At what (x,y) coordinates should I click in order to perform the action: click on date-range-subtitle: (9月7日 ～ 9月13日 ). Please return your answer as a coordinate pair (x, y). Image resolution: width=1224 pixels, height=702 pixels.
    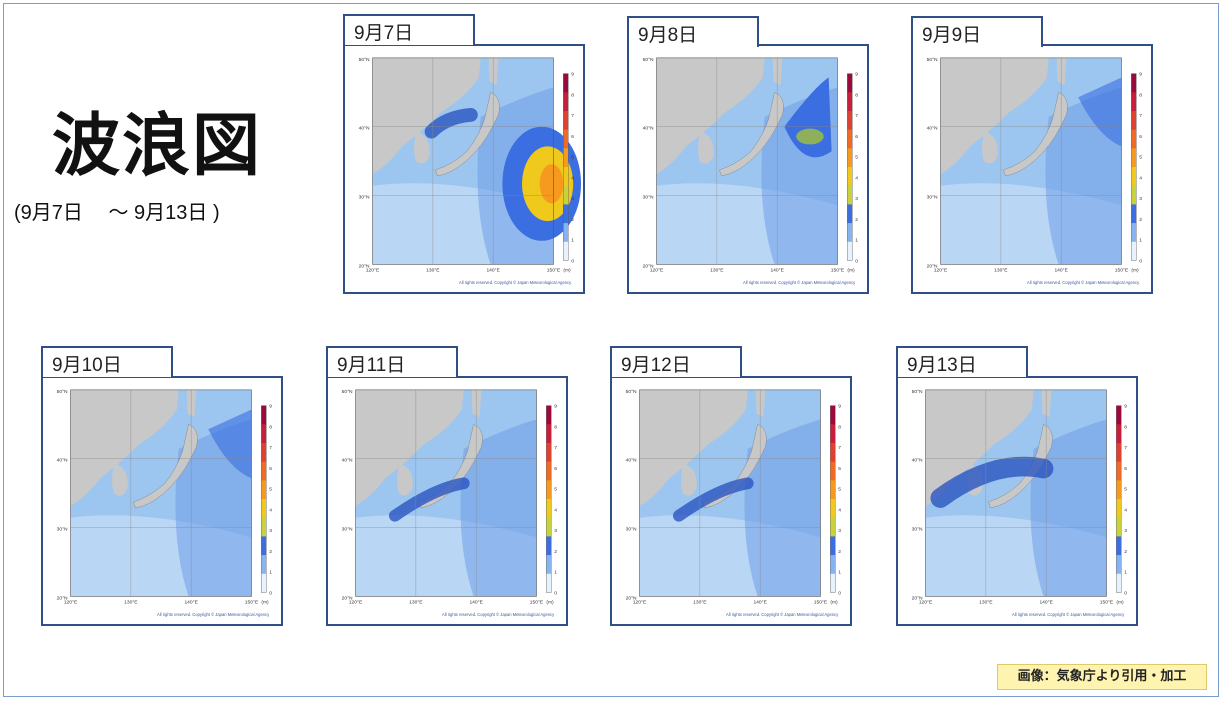
    Looking at the image, I should click on (117, 213).